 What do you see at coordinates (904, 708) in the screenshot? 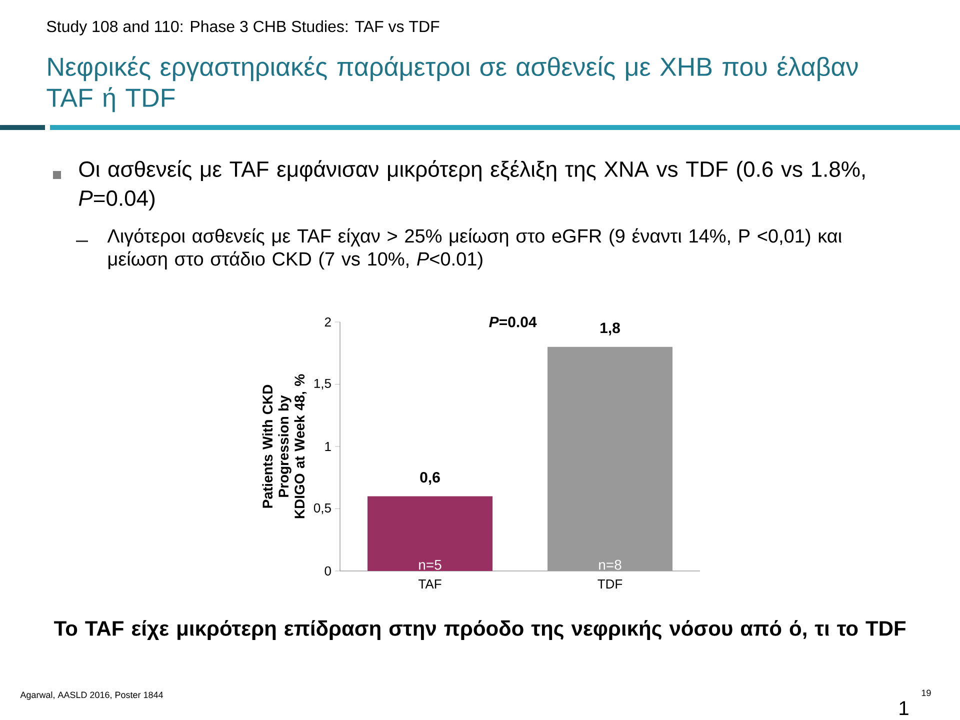
I see `text: 1` at bounding box center [904, 708].